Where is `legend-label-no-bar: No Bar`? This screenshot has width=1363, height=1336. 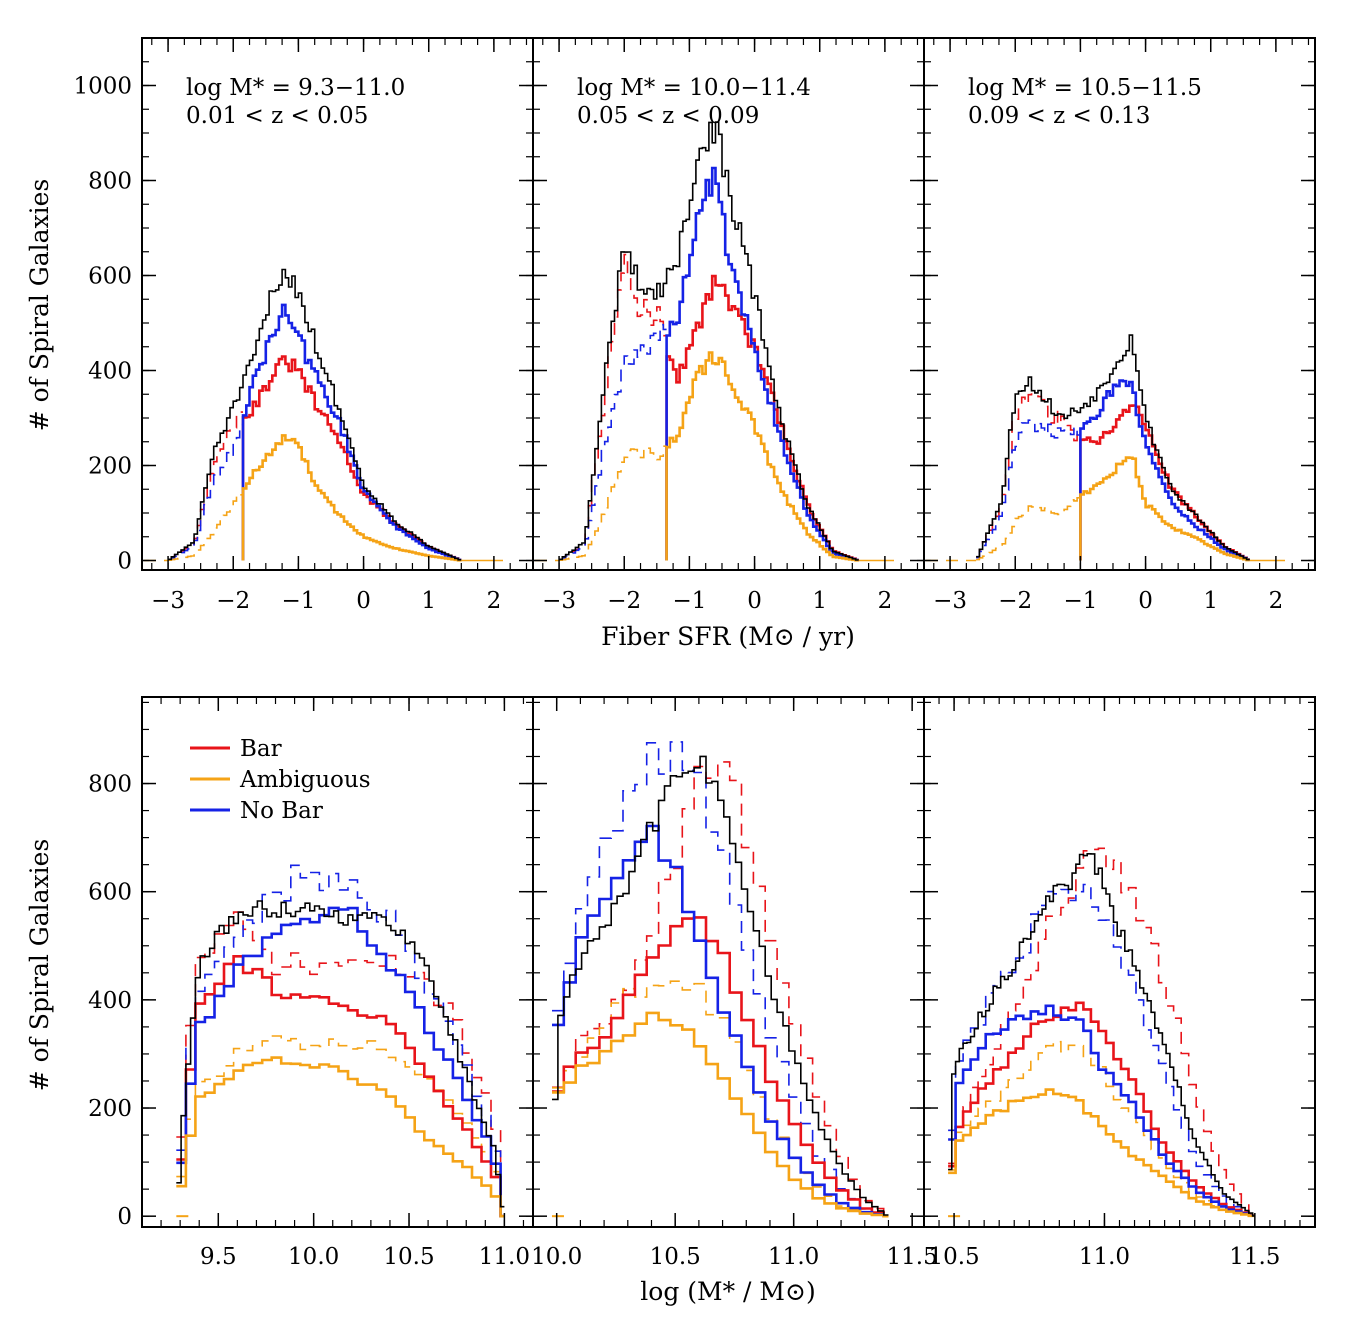 legend-label-no-bar: No Bar is located at coordinates (281, 811).